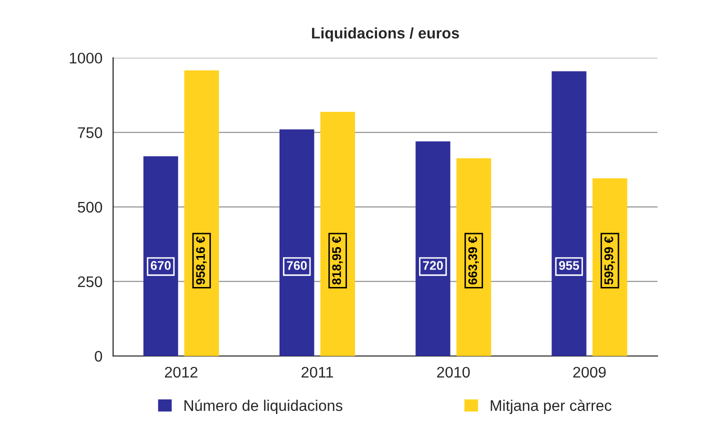  Describe the element at coordinates (551, 407) in the screenshot. I see `legend-label: Mitjana per càrrec` at that location.